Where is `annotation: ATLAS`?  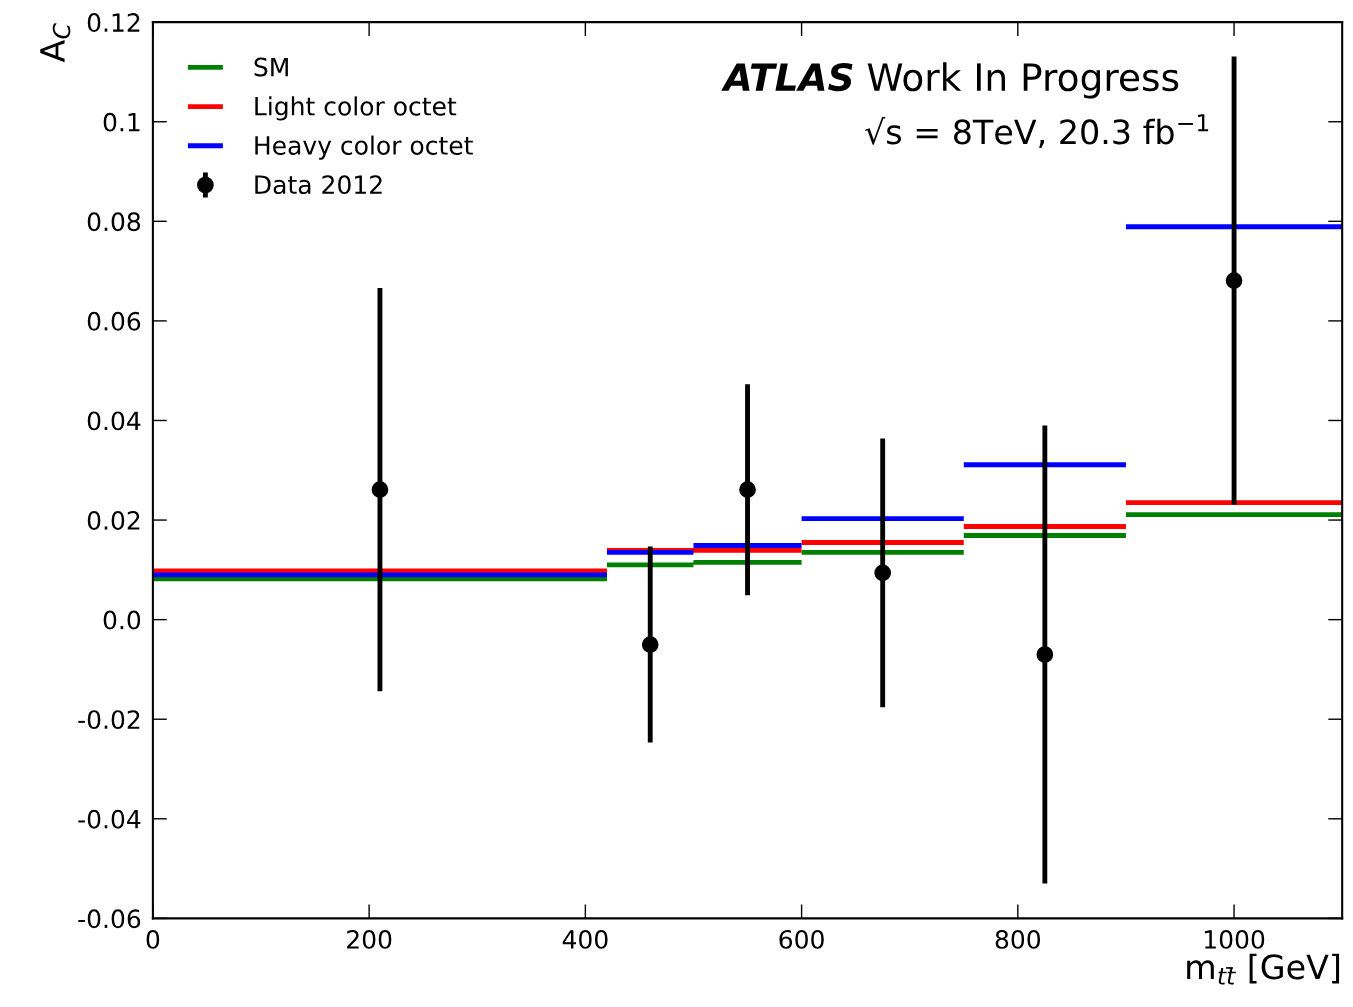 annotation: ATLAS is located at coordinates (787, 77).